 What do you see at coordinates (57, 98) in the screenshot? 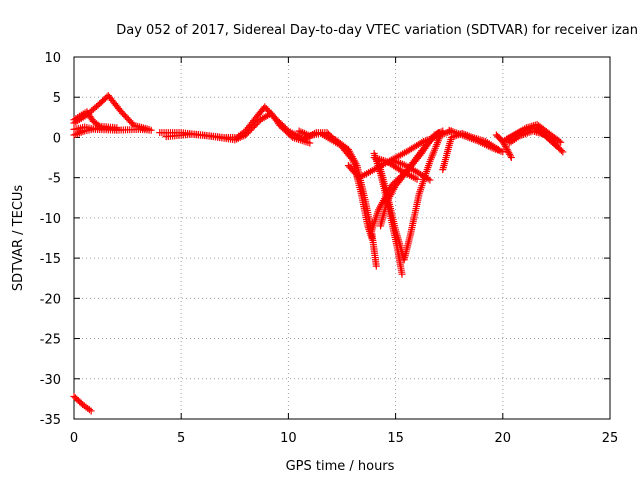
I see `y-tick-label: 5` at bounding box center [57, 98].